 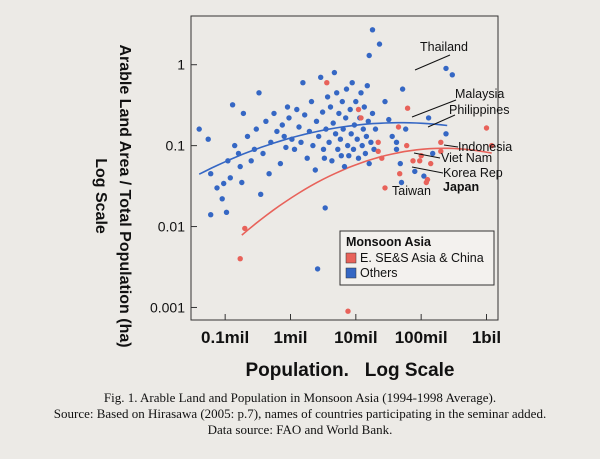 What do you see at coordinates (379, 273) in the screenshot?
I see `legend-label-others: Others` at bounding box center [379, 273].